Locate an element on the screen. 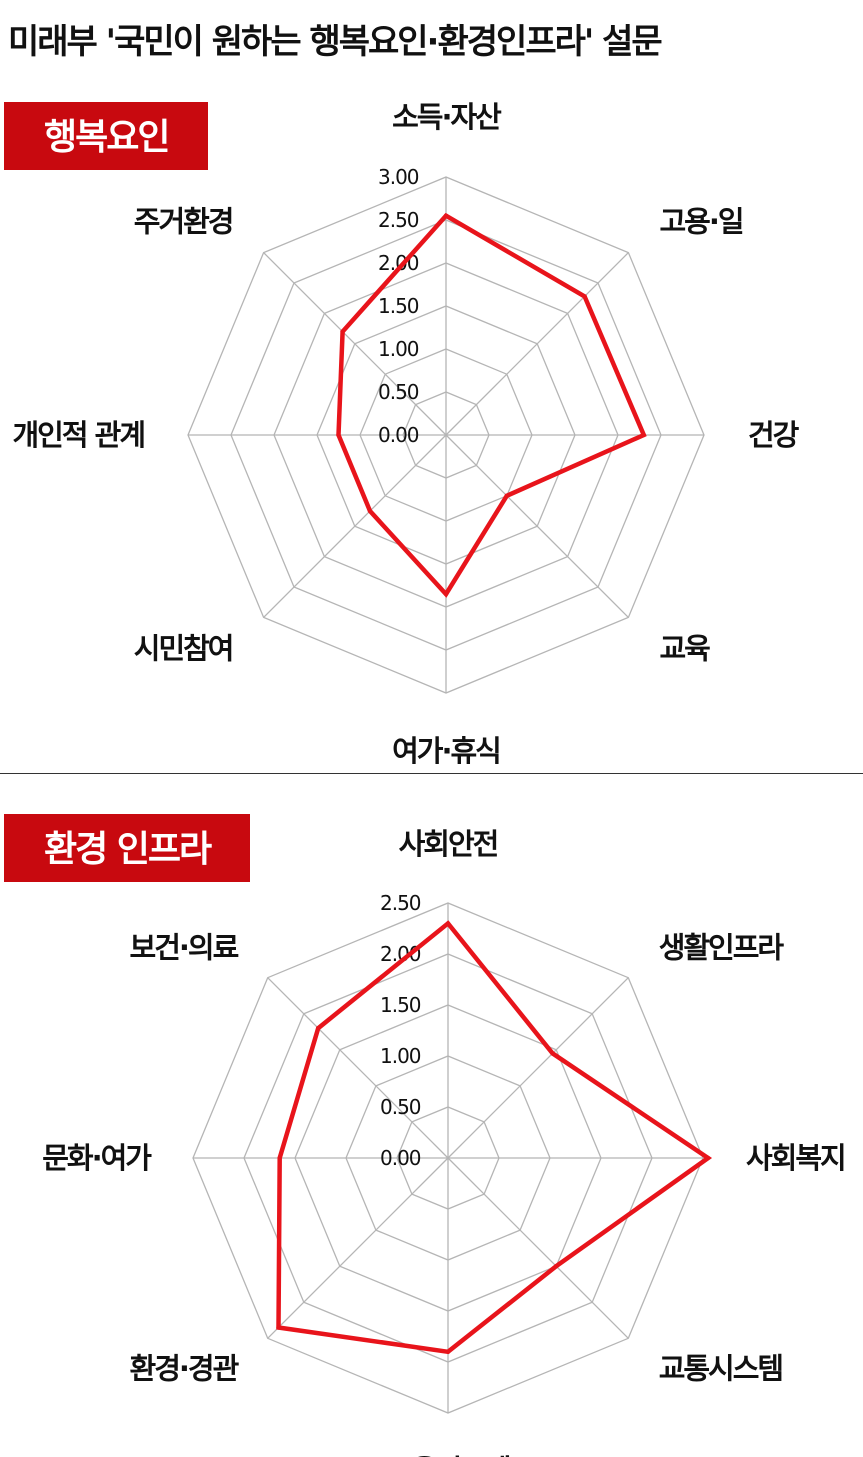  infra-category-label: 사회안전 is located at coordinates (448, 844).